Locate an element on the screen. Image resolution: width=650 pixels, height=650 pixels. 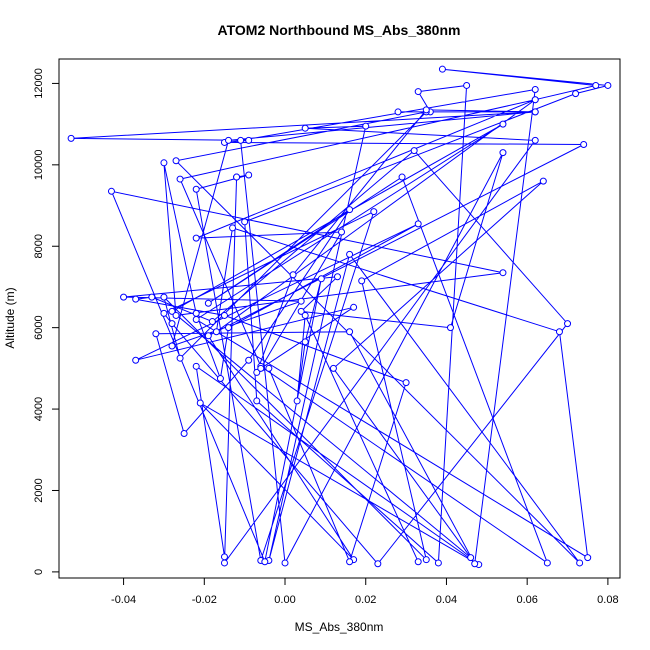
x-tick-label: 0.08 is located at coordinates (607, 600).